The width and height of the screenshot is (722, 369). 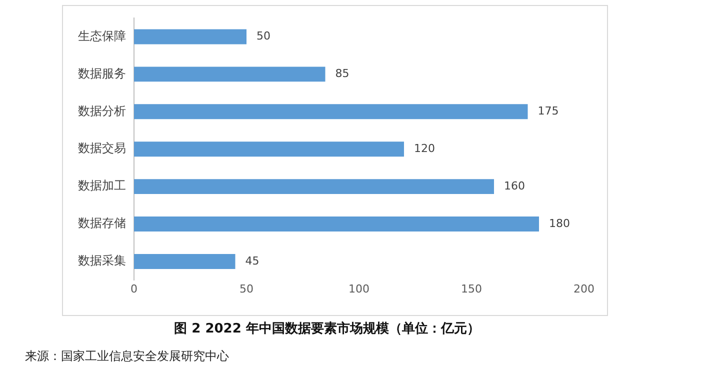 I want to click on data-label: 45, so click(x=252, y=261).